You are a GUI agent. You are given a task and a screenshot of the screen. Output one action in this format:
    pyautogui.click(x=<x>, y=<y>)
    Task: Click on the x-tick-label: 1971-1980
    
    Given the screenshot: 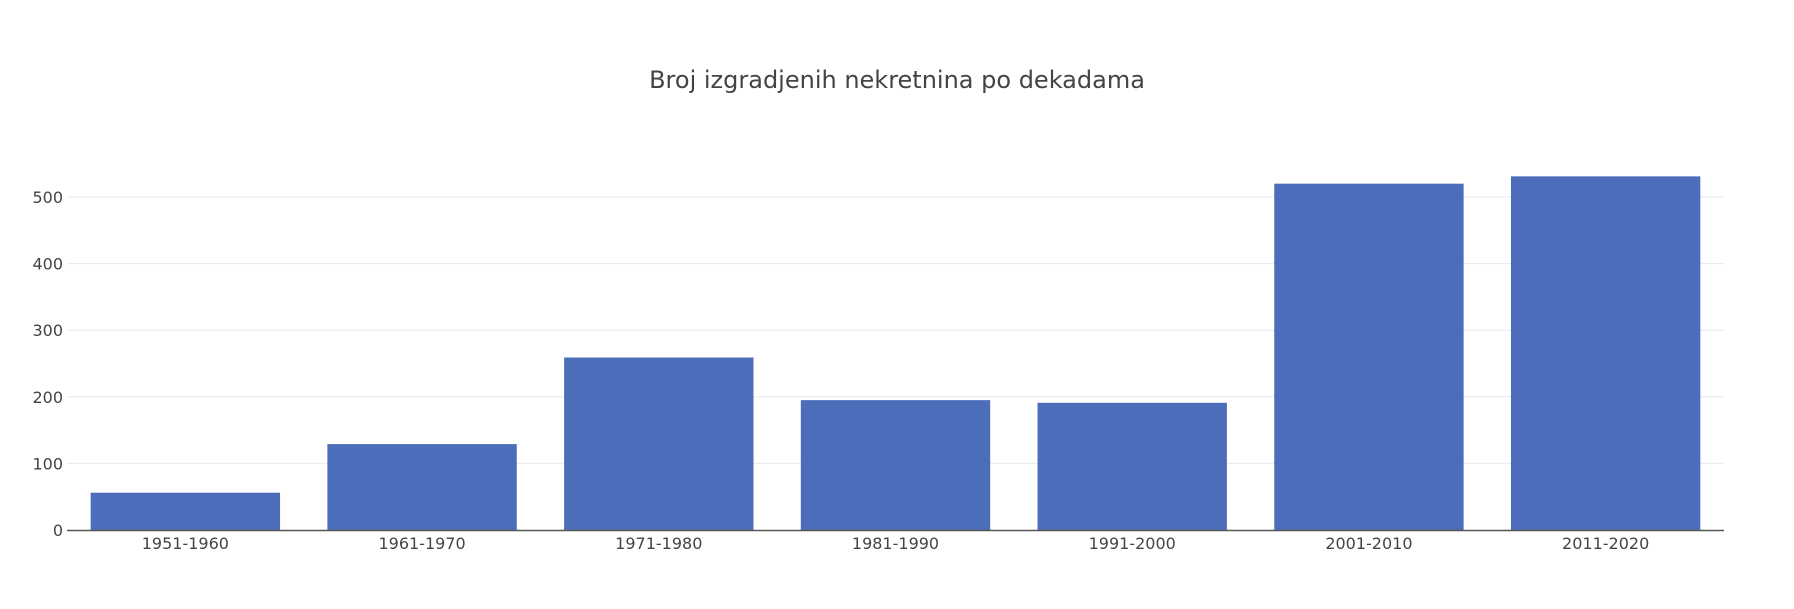 What is the action you would take?
    pyautogui.click(x=658, y=543)
    